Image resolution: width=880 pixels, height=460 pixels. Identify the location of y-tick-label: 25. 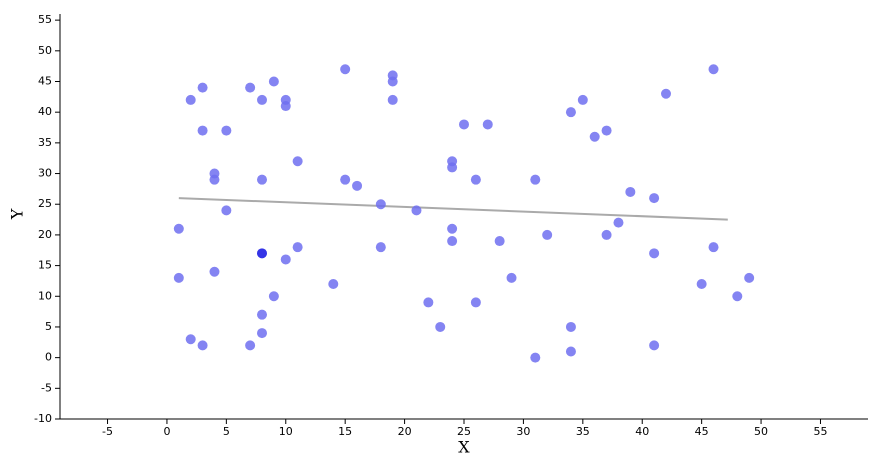
(45, 203).